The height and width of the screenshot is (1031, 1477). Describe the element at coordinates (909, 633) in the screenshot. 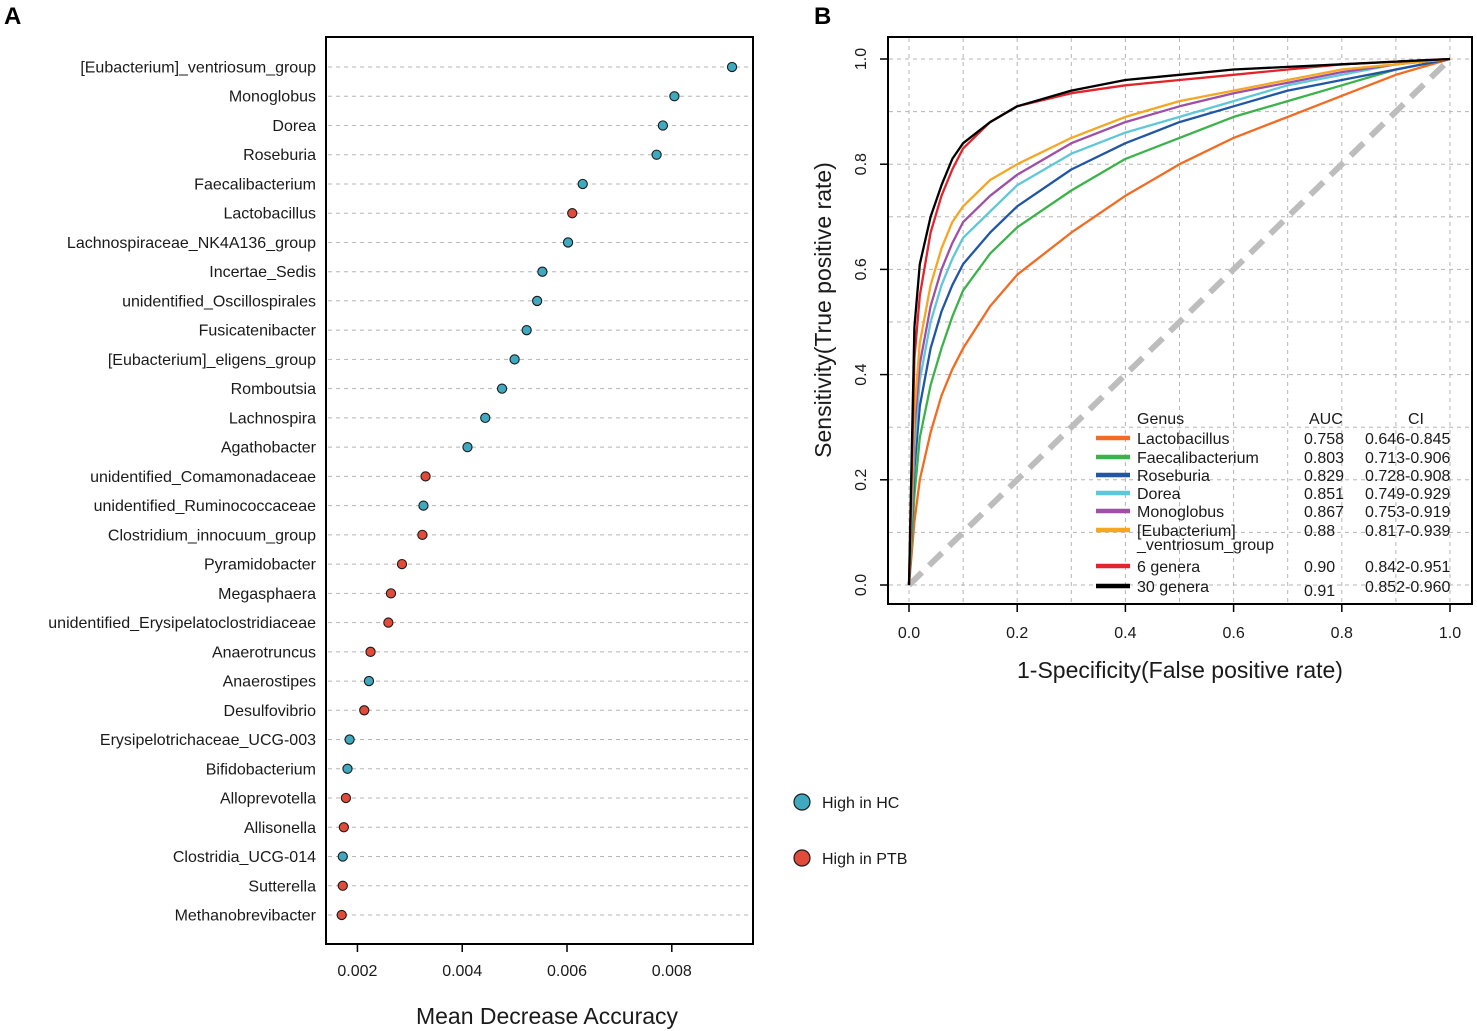

I see `roc-x-tick-label: 0.0` at that location.